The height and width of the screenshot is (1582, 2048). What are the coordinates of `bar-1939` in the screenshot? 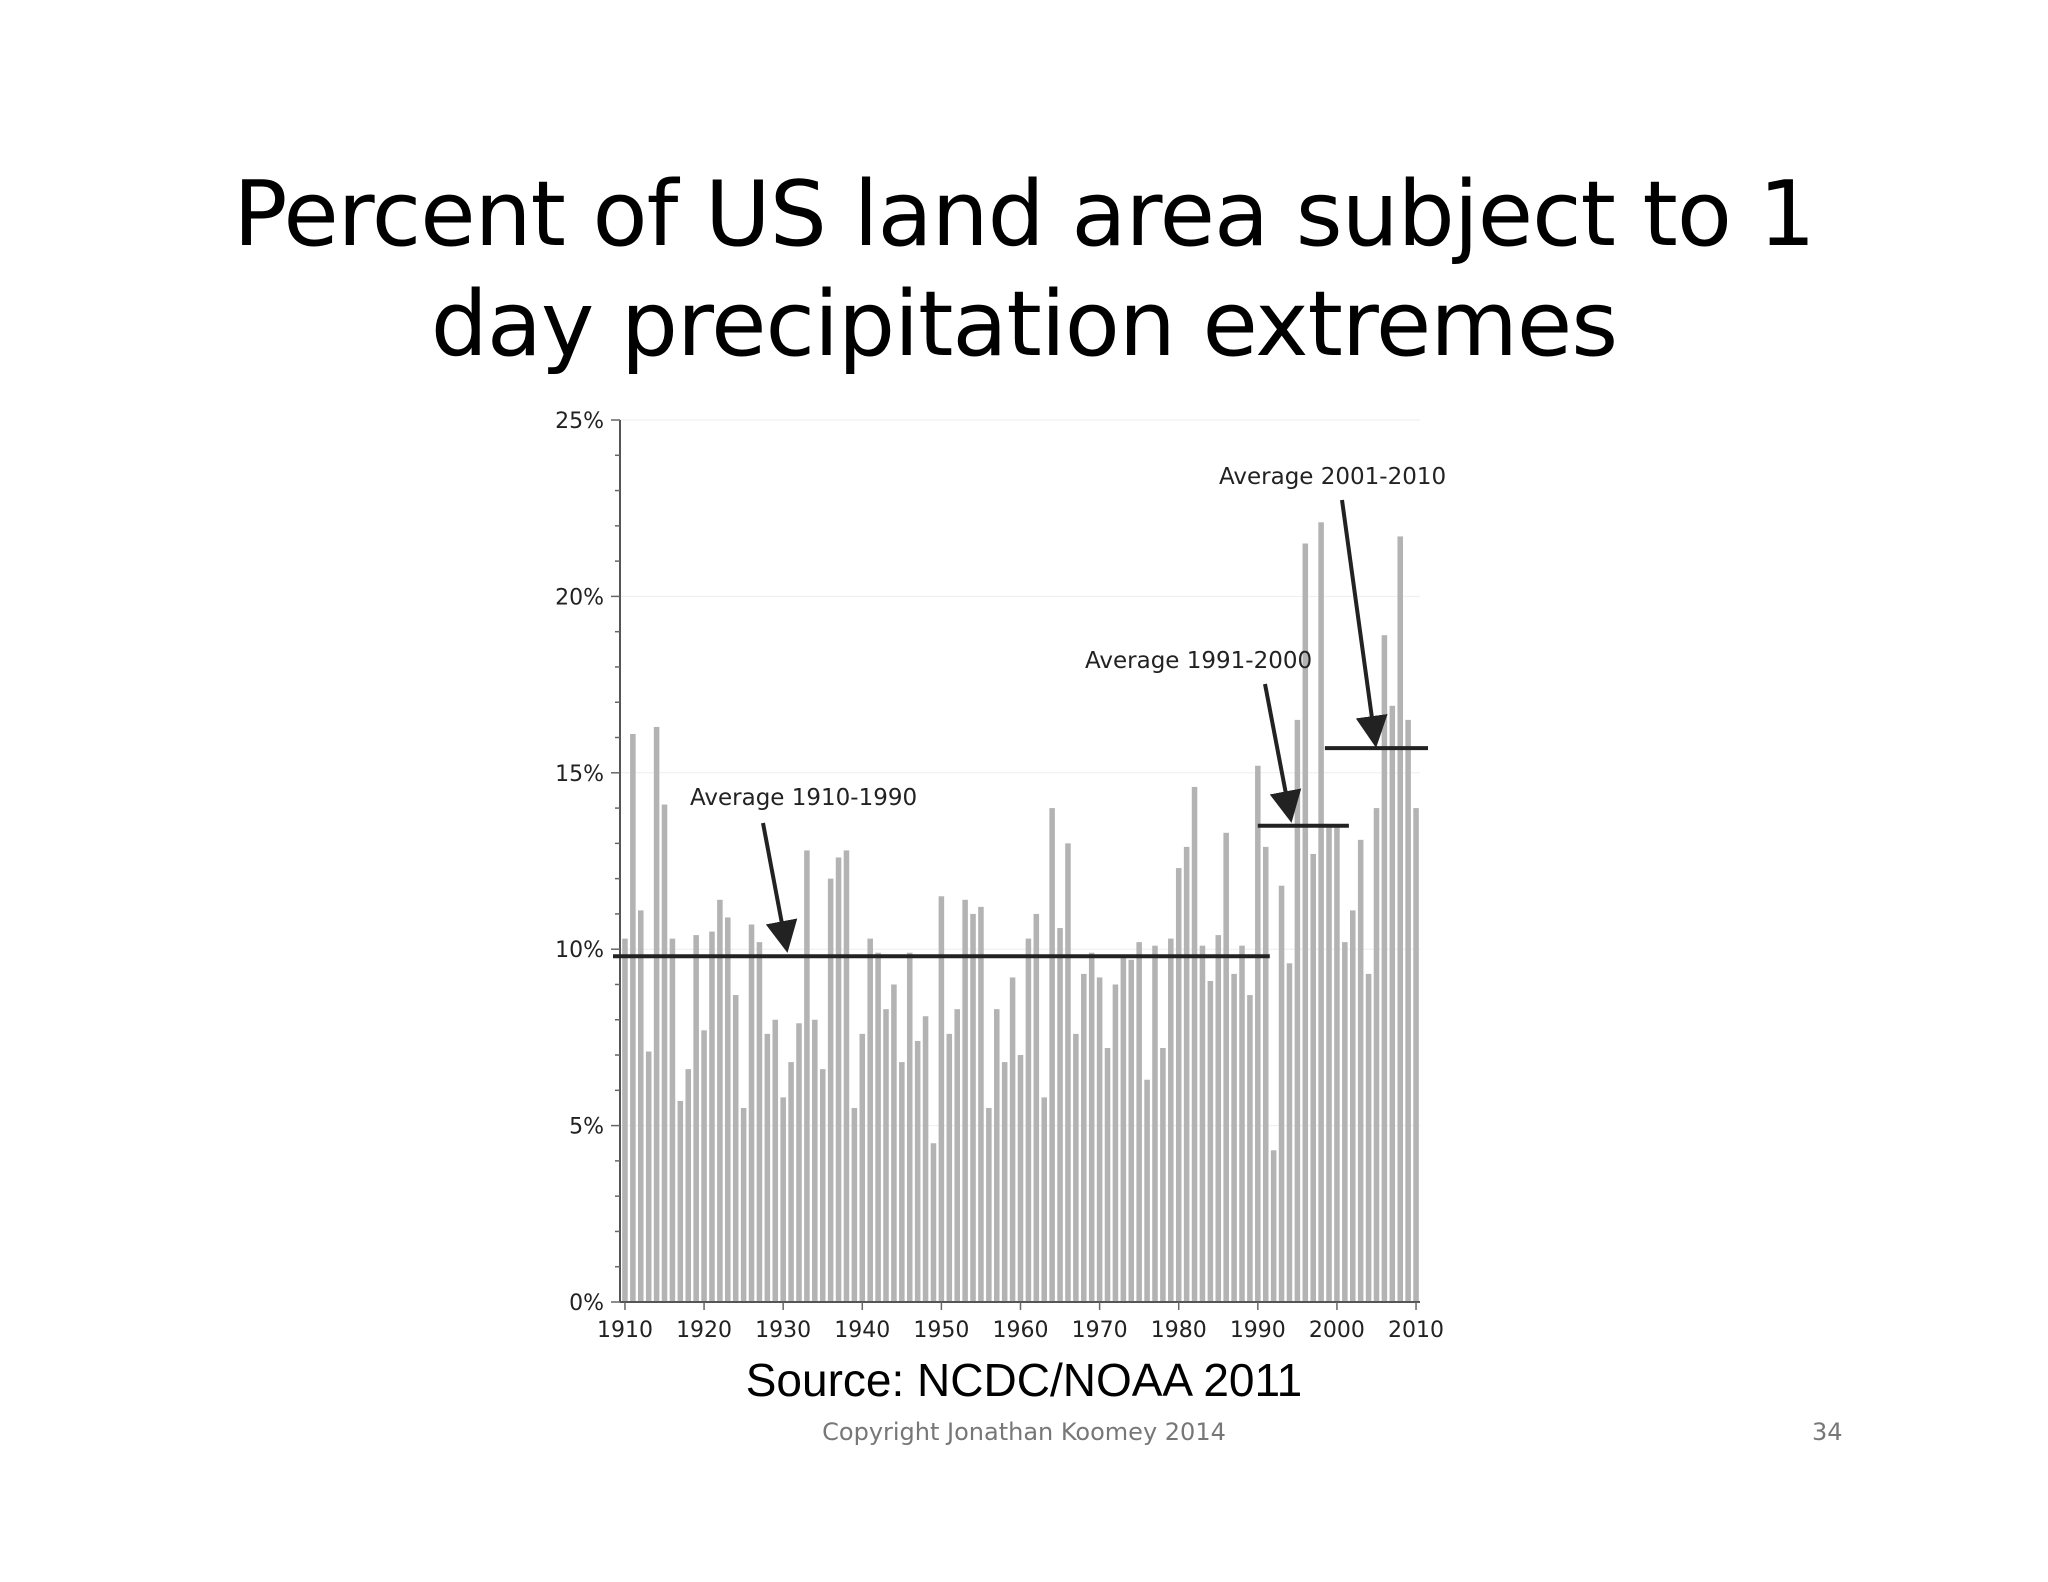 It's located at (854, 1204).